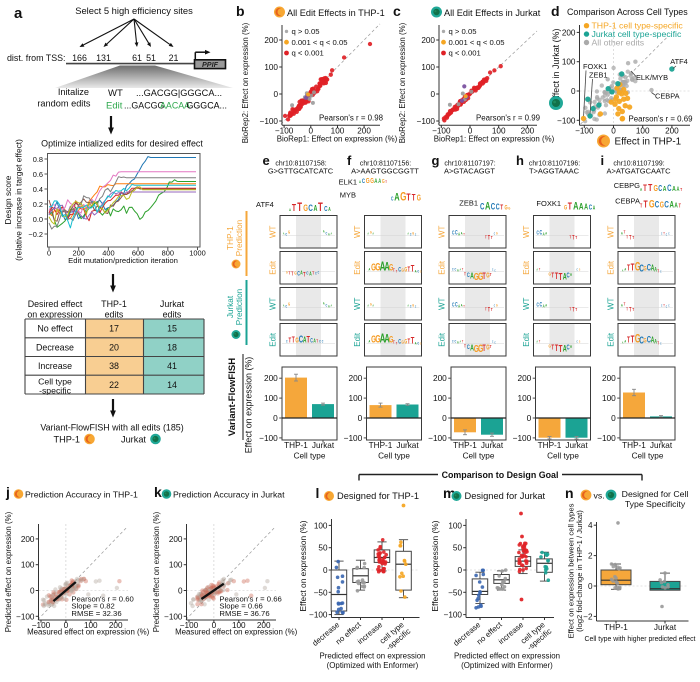 Image resolution: width=700 pixels, height=682 pixels. I want to click on svg-text: k, so click(158, 492).